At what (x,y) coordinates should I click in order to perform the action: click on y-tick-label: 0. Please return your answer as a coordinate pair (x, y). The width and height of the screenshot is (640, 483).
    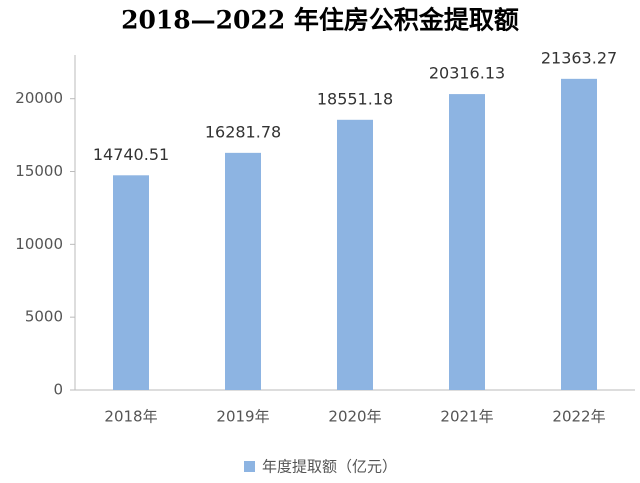
    Looking at the image, I should click on (58, 390).